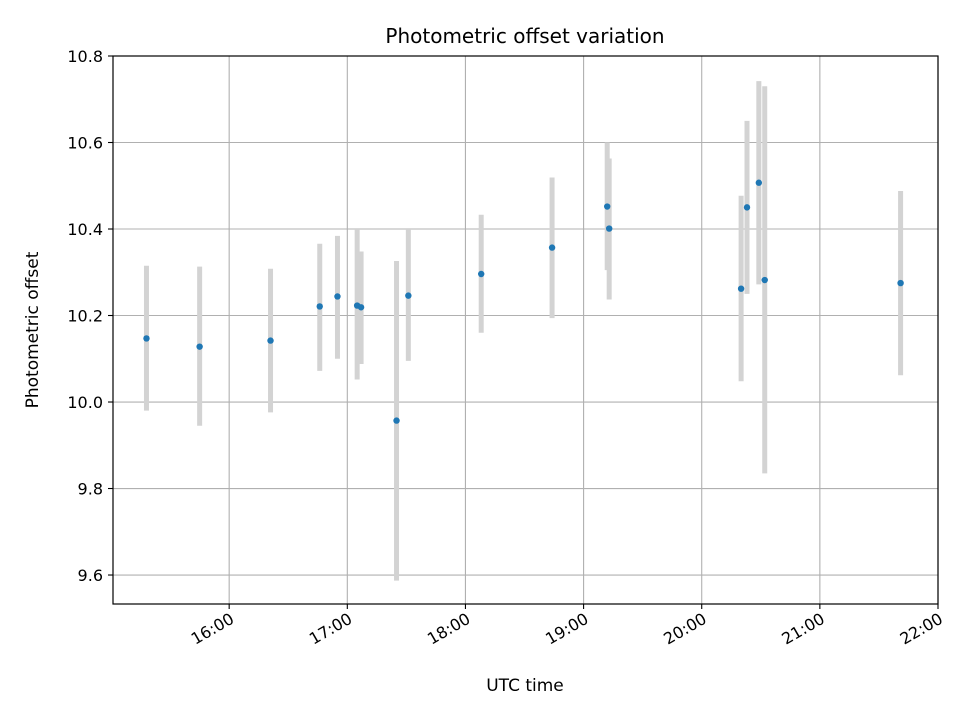 Image resolution: width=960 pixels, height=720 pixels. I want to click on y-tick-label: 10.0, so click(85, 402).